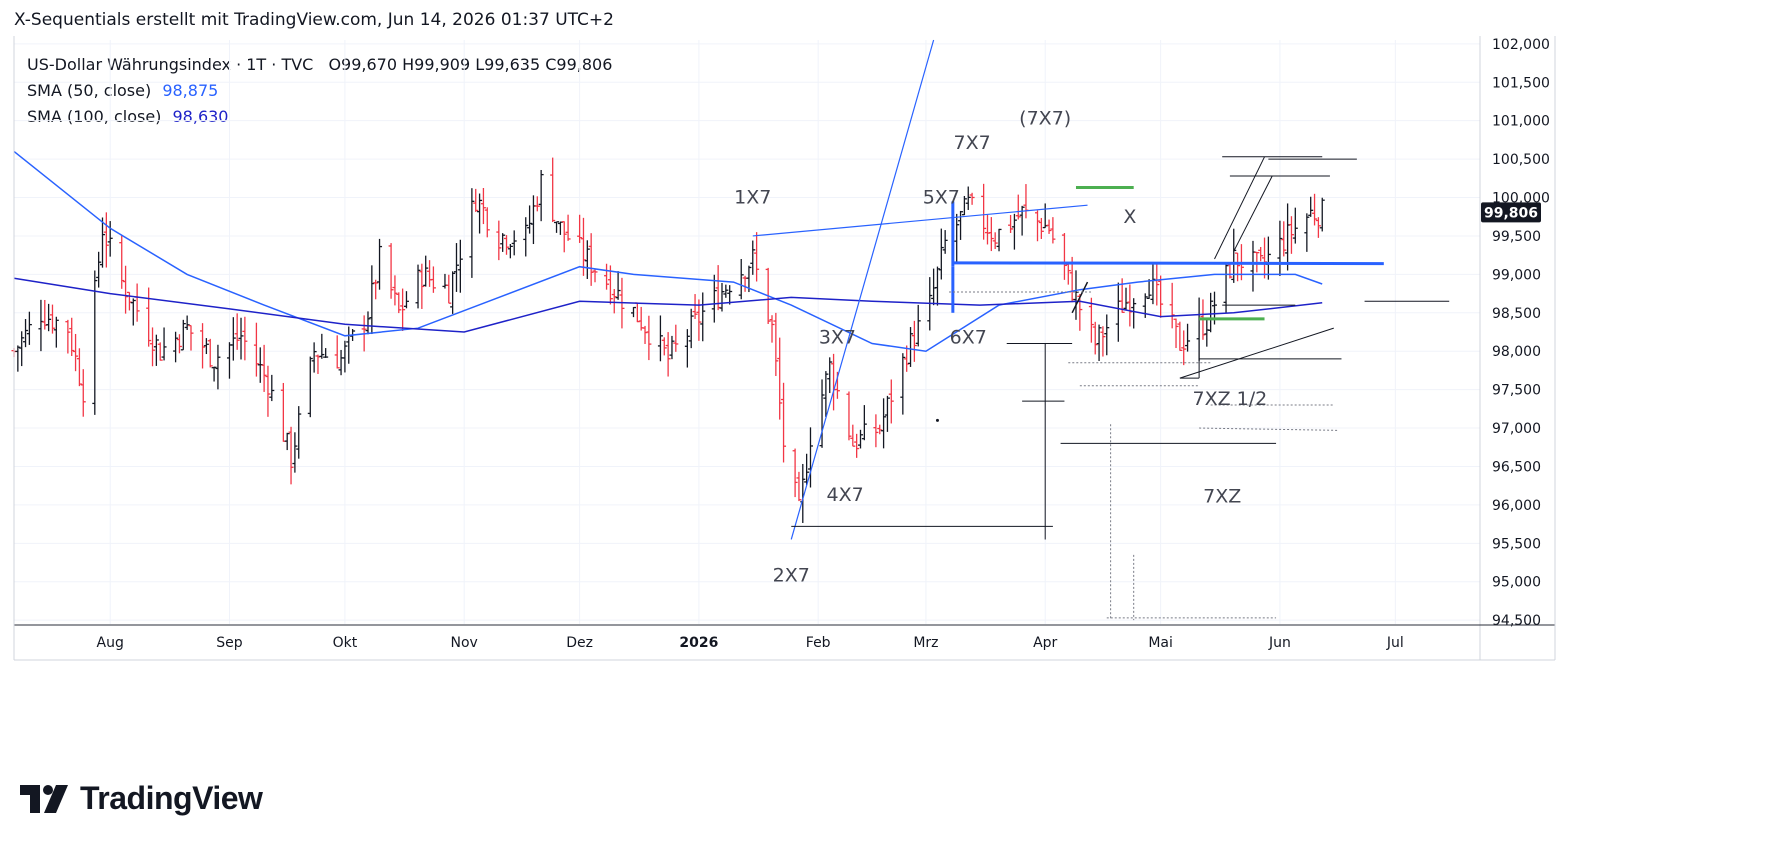 The width and height of the screenshot is (1781, 841). What do you see at coordinates (818, 643) in the screenshot?
I see `x-tick-label: Feb` at bounding box center [818, 643].